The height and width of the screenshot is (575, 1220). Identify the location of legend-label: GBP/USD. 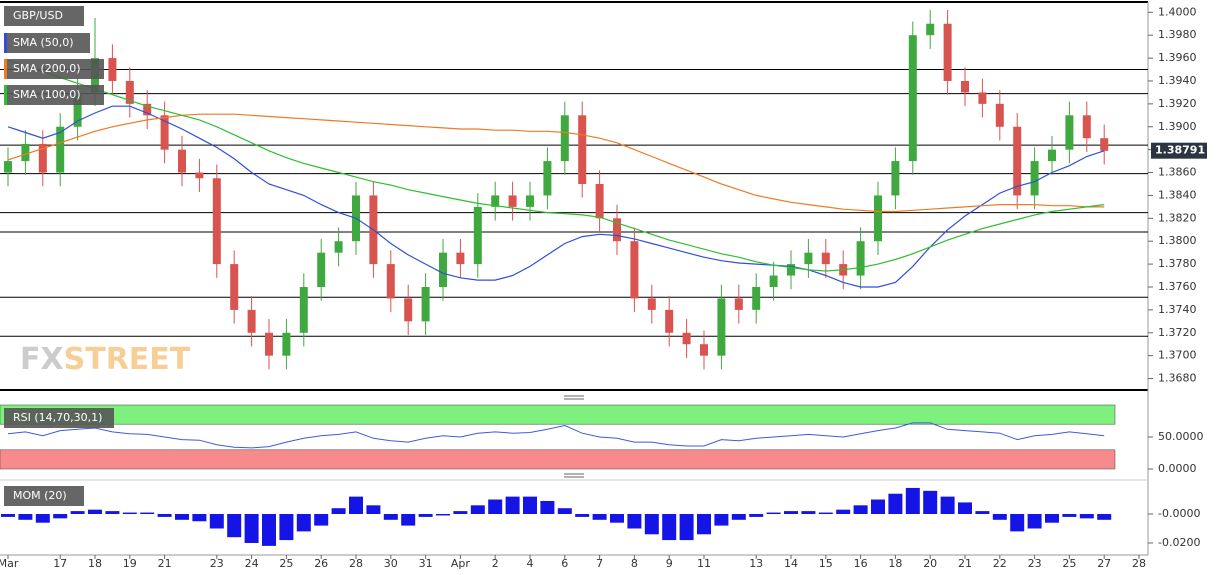
(38, 15).